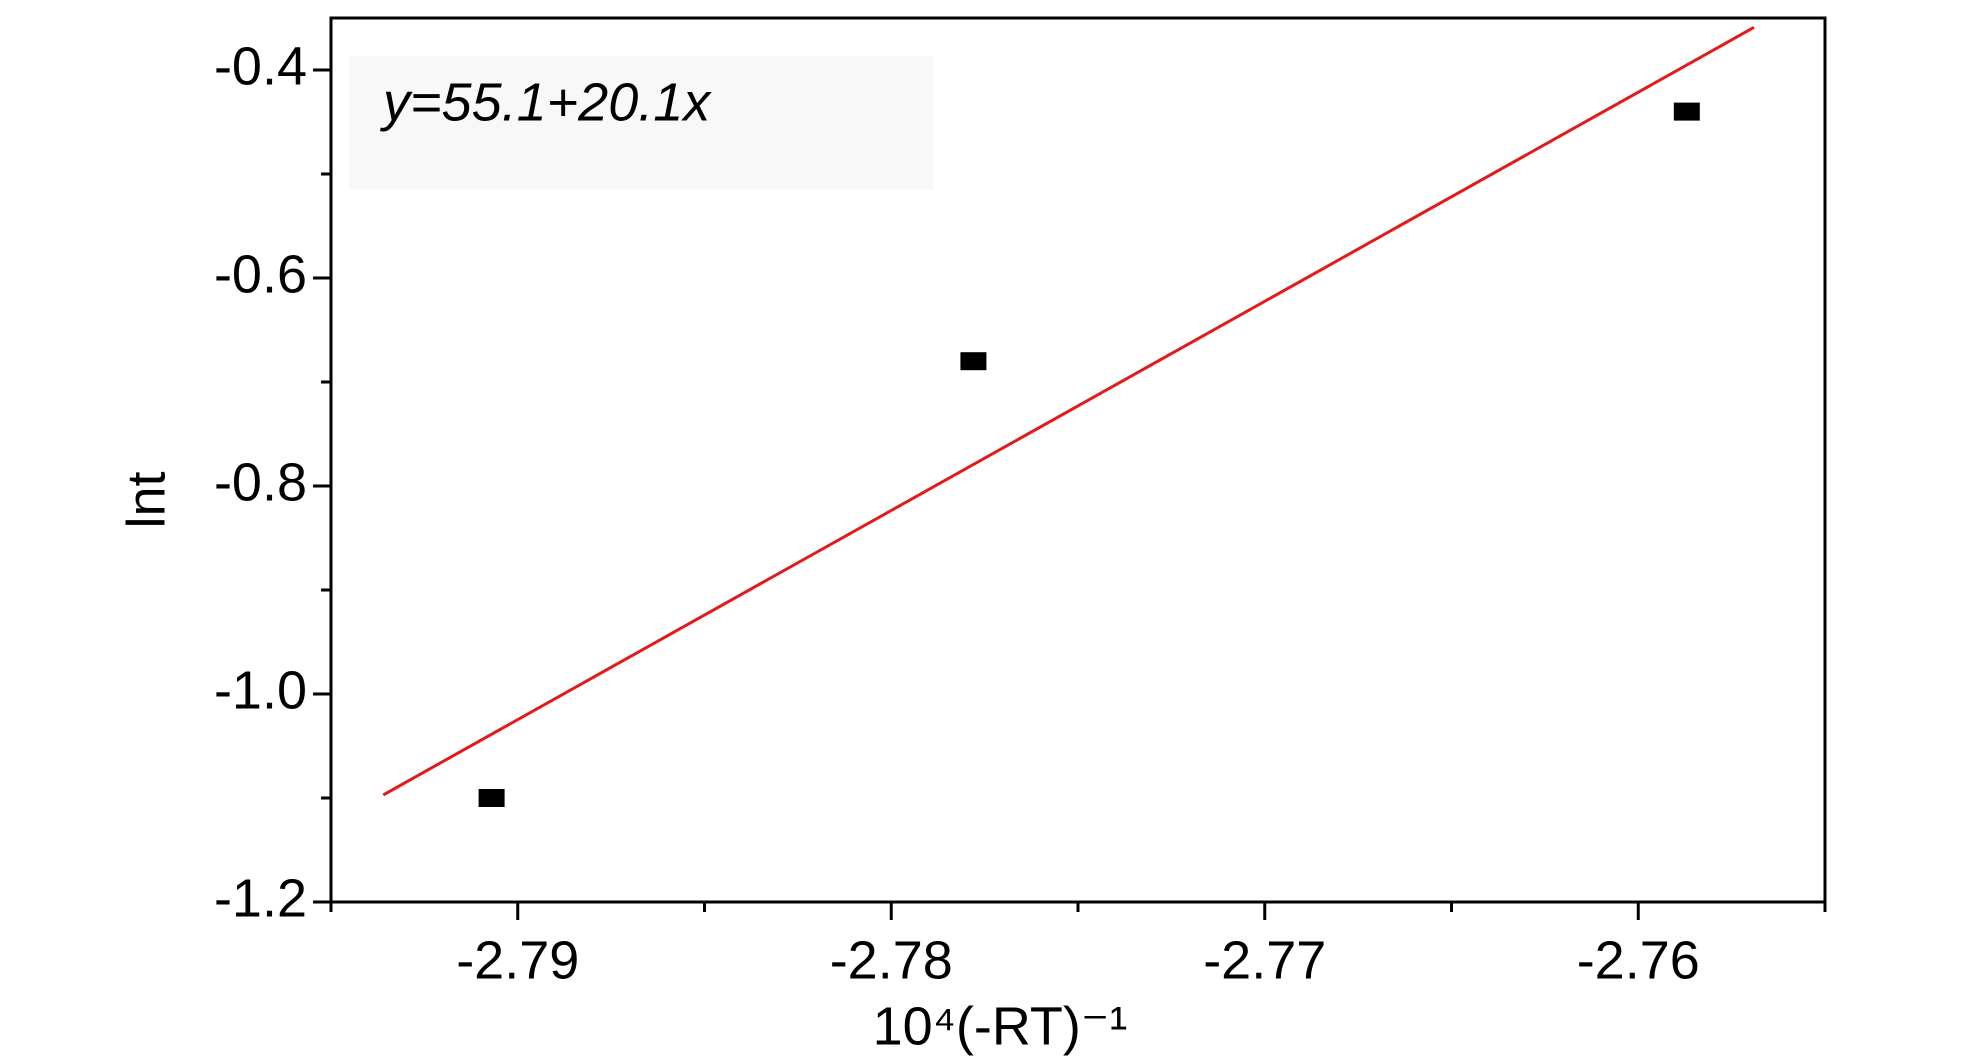 Image resolution: width=1984 pixels, height=1063 pixels. What do you see at coordinates (545, 102) in the screenshot?
I see `annotation: y=55.1+20.1x` at bounding box center [545, 102].